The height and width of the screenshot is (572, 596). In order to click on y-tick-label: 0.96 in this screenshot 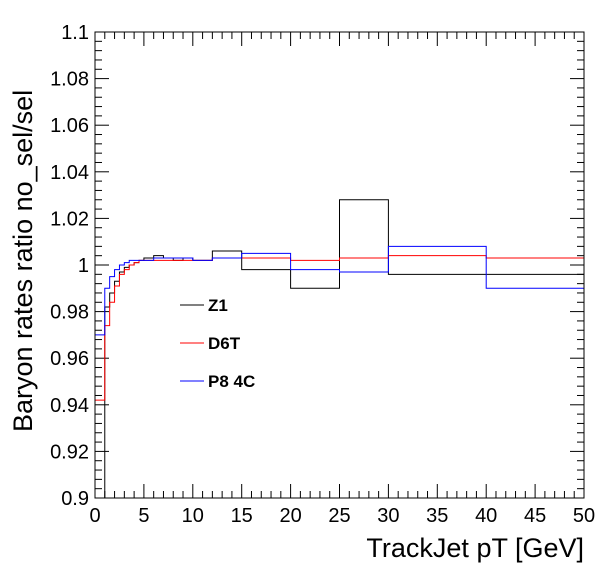, I will do `click(69, 359)`.